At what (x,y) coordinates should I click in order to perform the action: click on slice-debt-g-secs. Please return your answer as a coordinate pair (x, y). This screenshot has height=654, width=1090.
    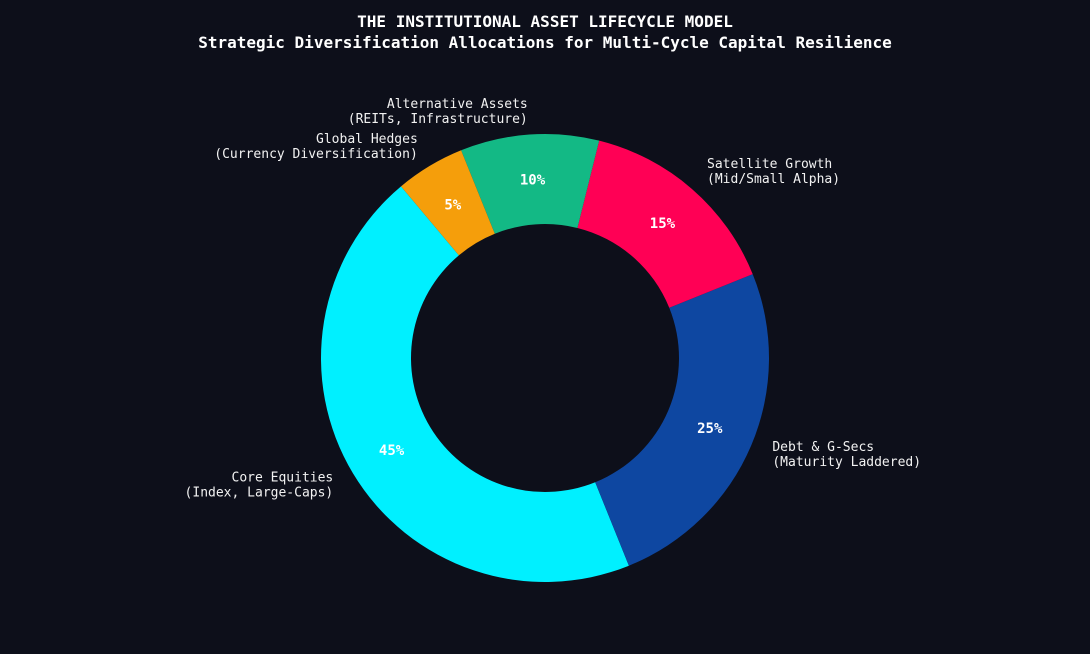
    Looking at the image, I should click on (682, 420).